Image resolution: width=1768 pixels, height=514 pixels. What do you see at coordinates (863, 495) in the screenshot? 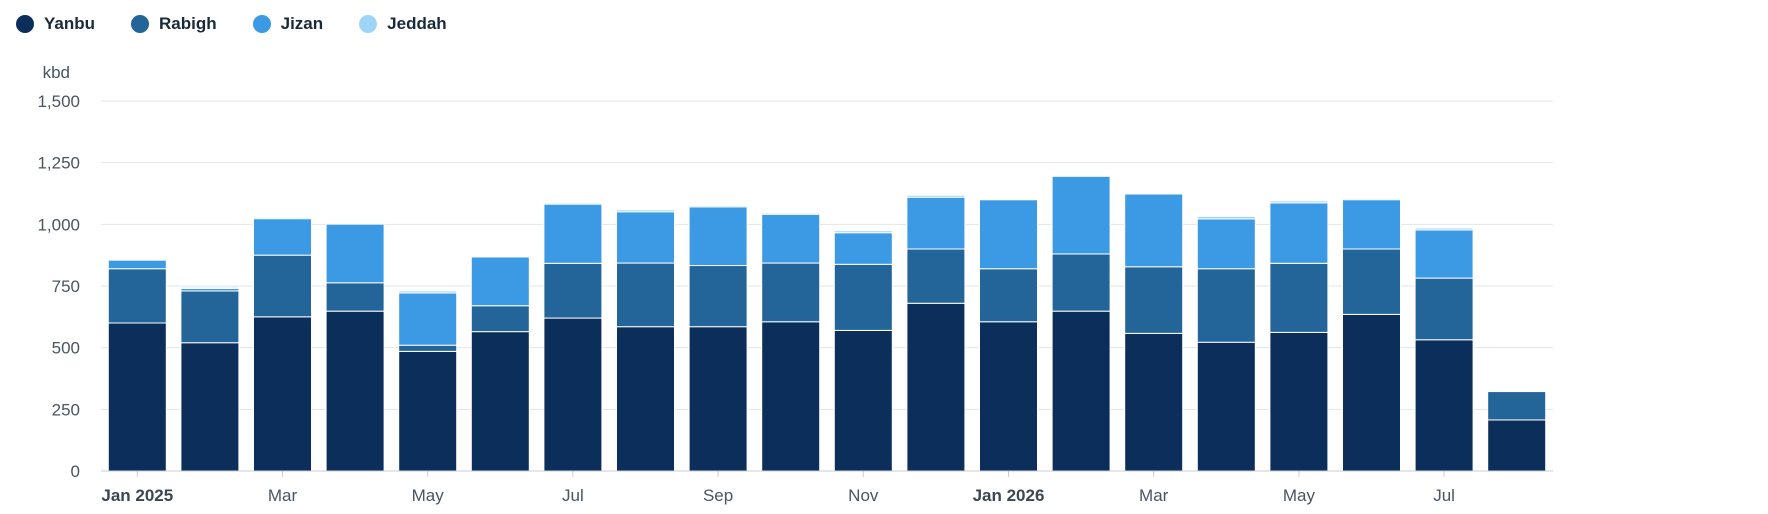
I see `x-tick-label: Nov` at bounding box center [863, 495].